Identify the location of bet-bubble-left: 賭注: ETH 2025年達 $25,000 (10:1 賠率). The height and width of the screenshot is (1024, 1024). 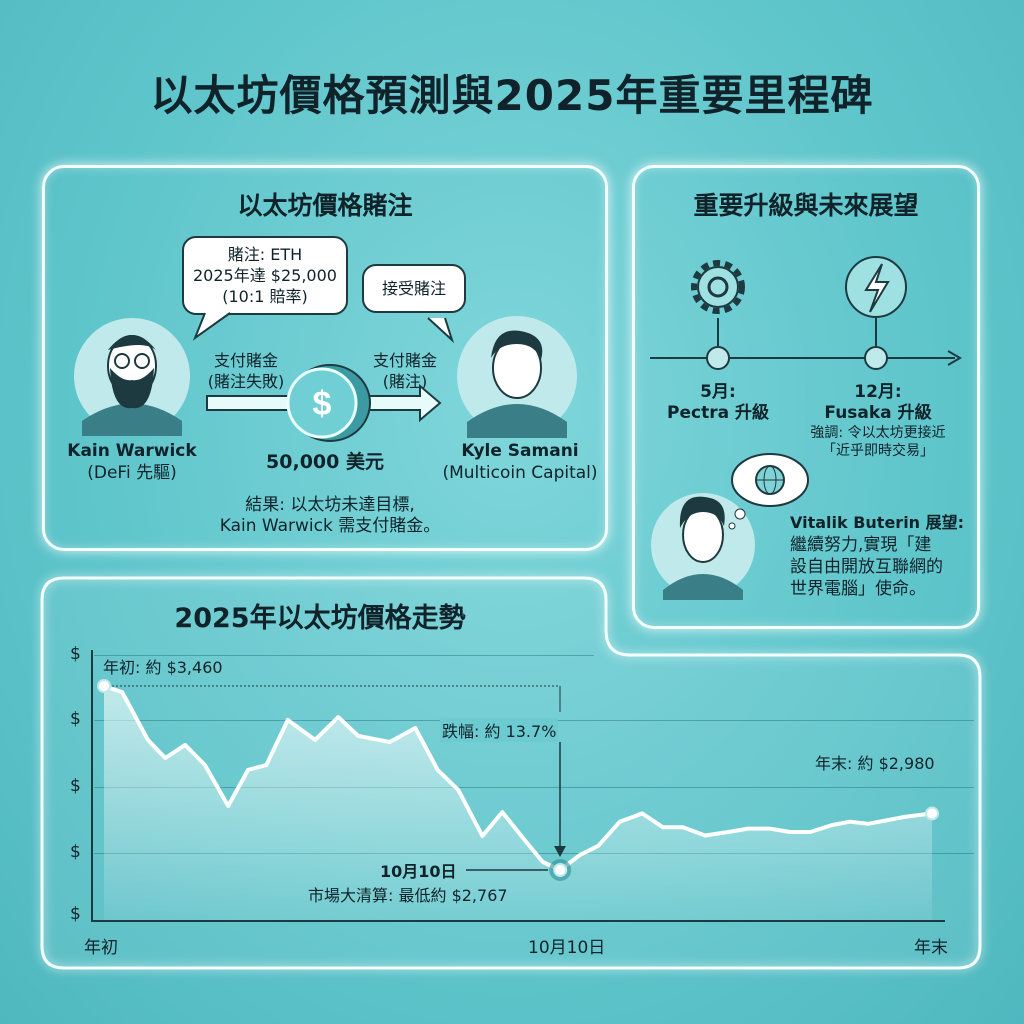
(265, 275).